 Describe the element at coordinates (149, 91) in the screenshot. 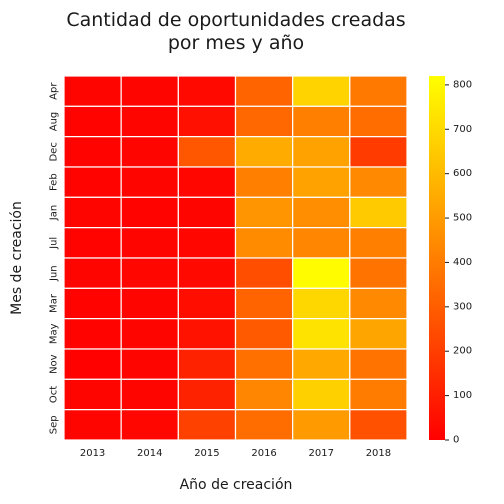

I see `heatmap-cell-apr-2014` at that location.